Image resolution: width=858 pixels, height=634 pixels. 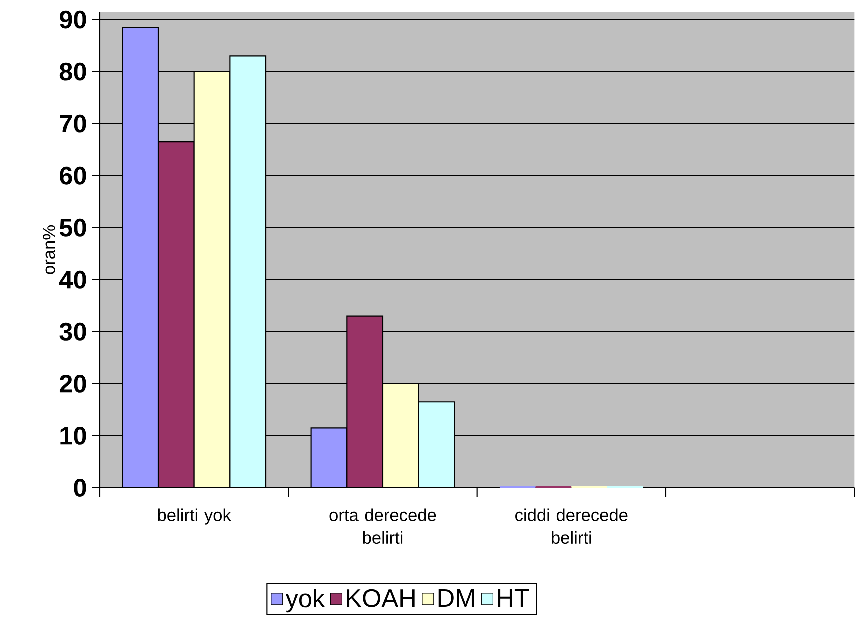 What do you see at coordinates (514, 598) in the screenshot?
I see `legend-label: HT` at bounding box center [514, 598].